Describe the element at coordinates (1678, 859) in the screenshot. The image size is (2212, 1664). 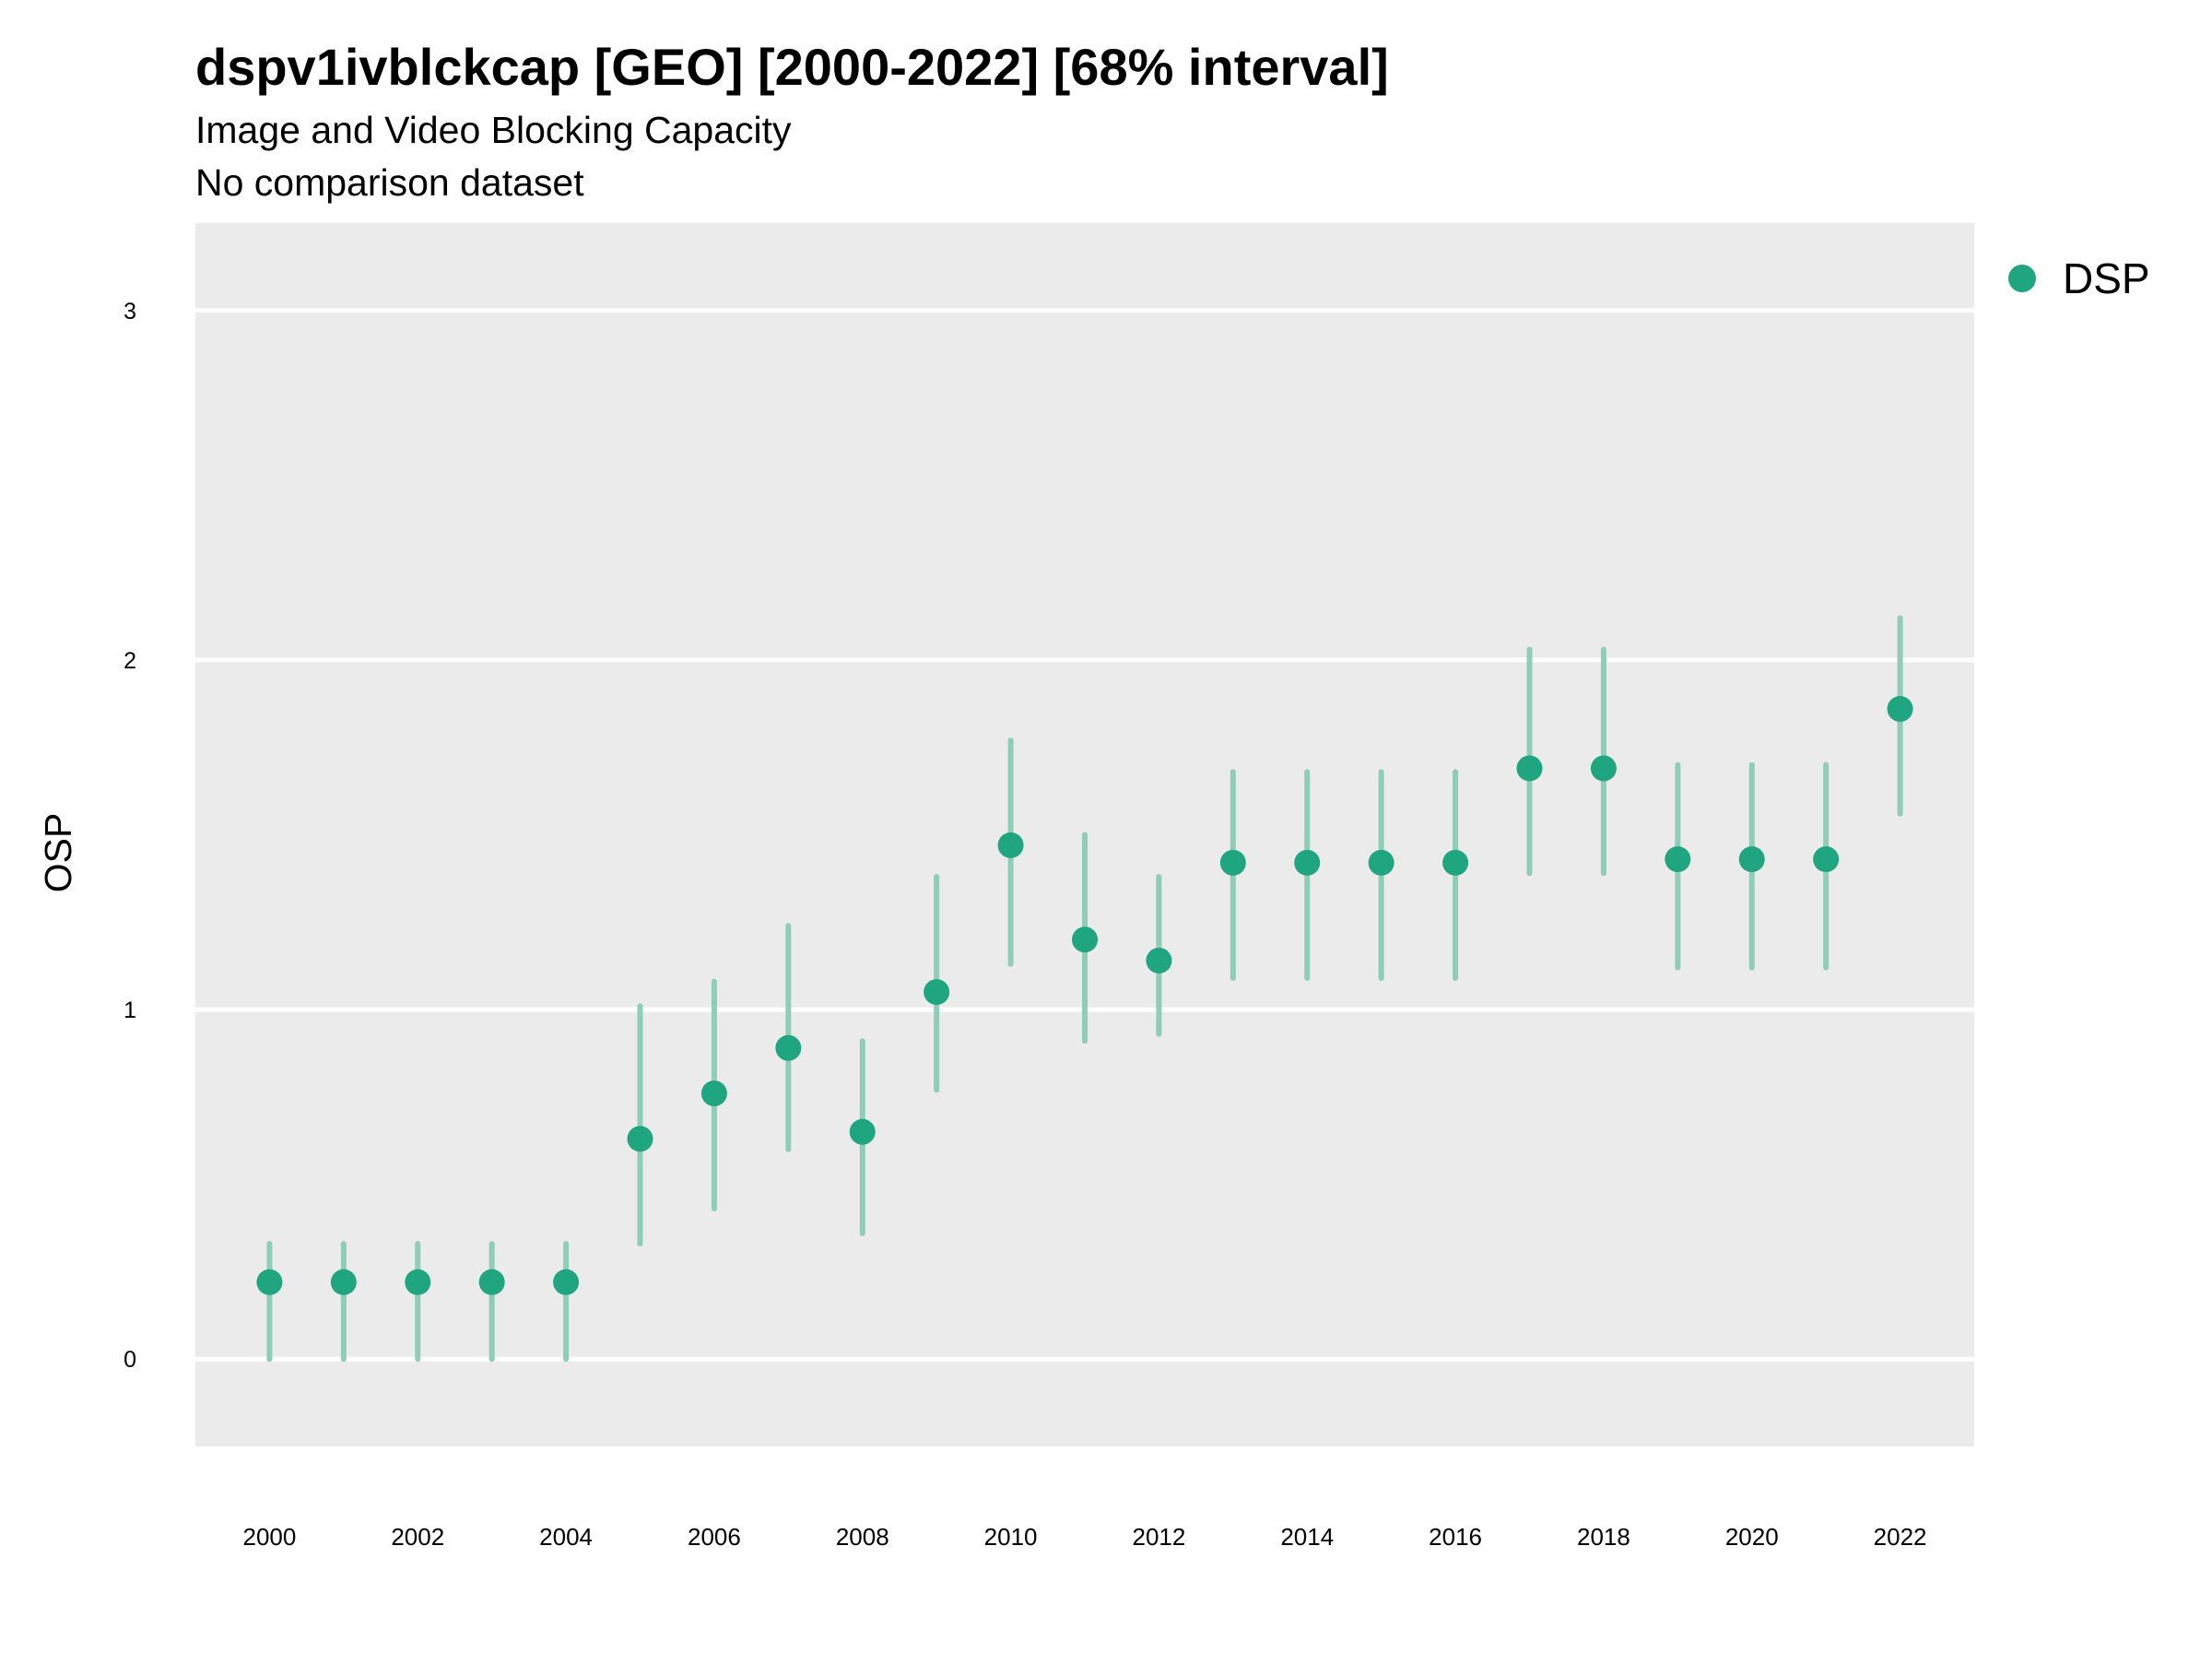
I see `data-point-2019` at that location.